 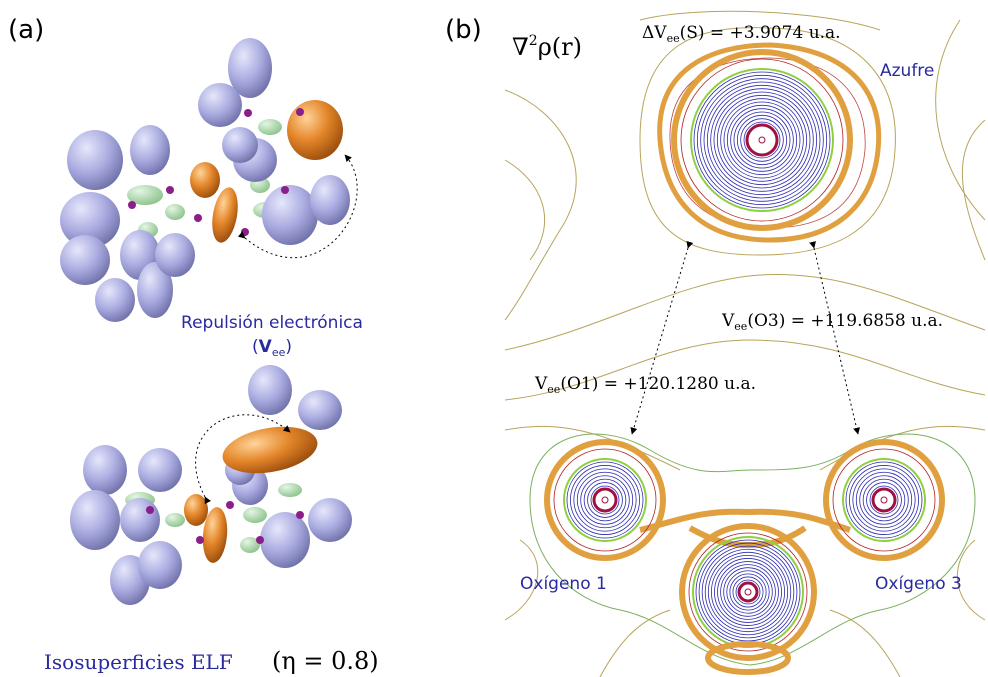 What do you see at coordinates (845, 321) in the screenshot?
I see `value: (O3) = +119.6858 u.a.` at bounding box center [845, 321].